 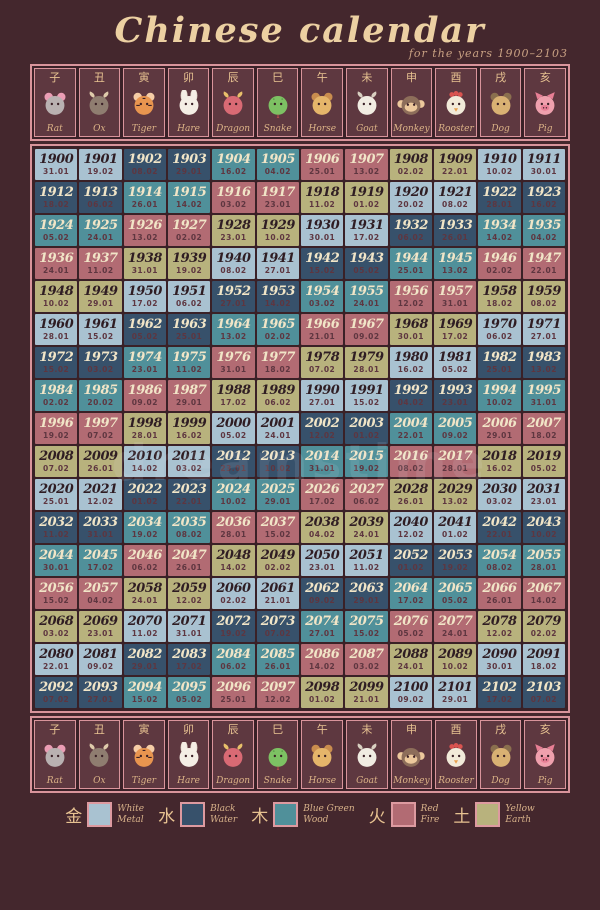 I want to click on year-label: 2035, so click(x=189, y=522).